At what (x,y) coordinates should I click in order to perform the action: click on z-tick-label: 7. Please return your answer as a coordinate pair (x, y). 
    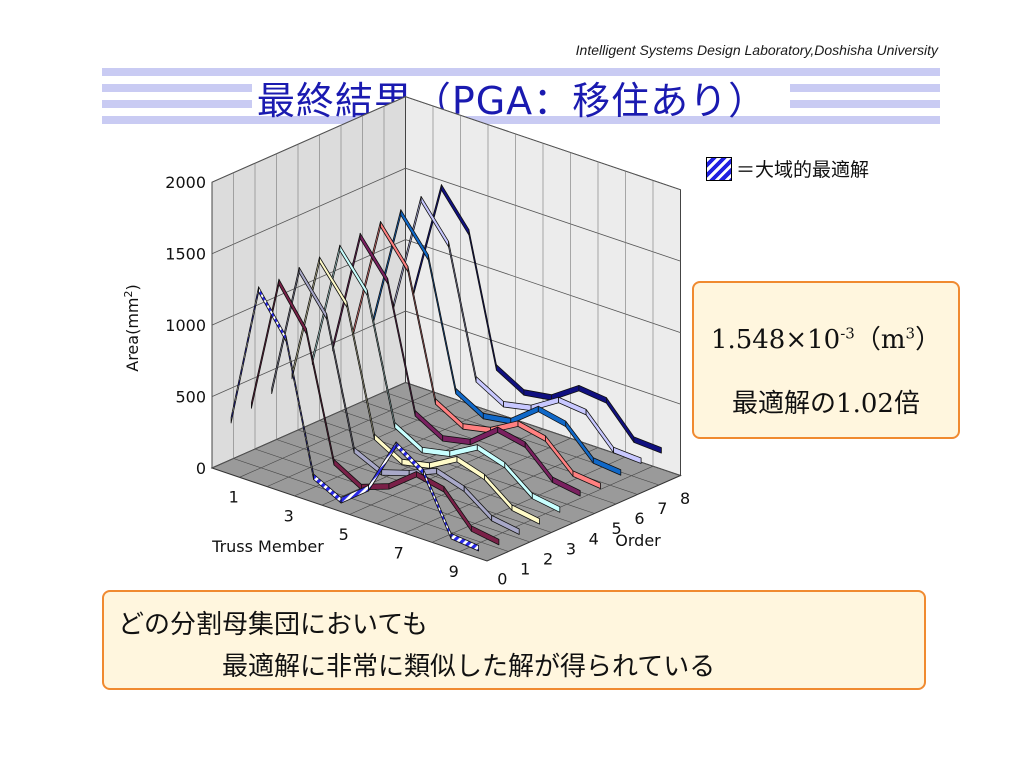
    Looking at the image, I should click on (662, 508).